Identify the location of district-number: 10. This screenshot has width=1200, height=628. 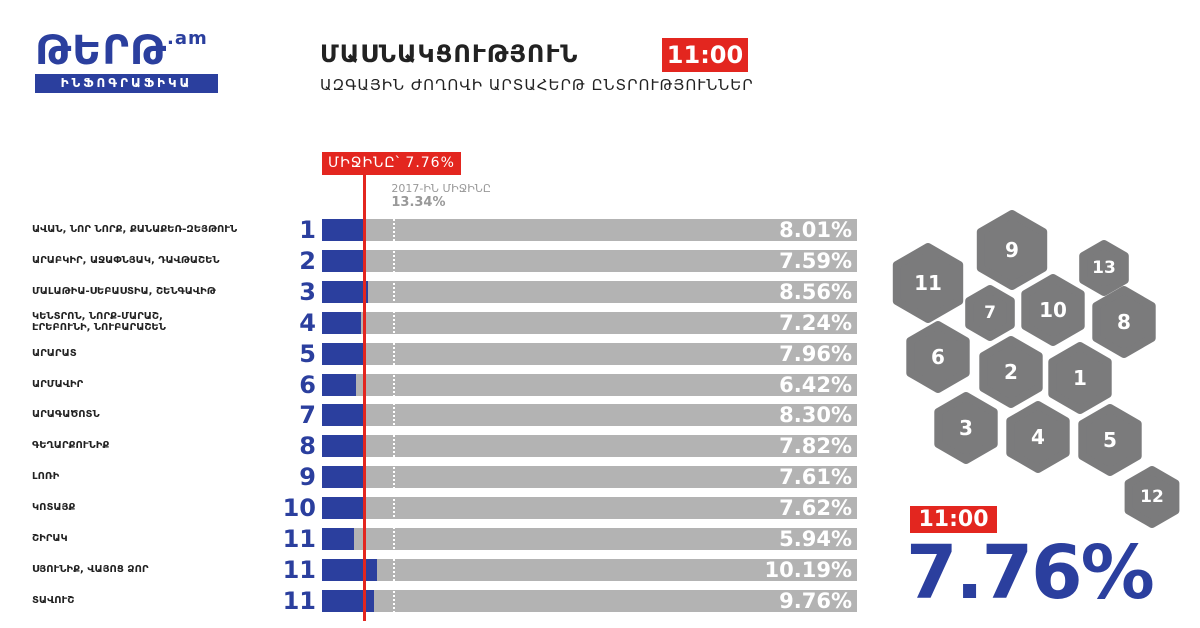
(299, 508).